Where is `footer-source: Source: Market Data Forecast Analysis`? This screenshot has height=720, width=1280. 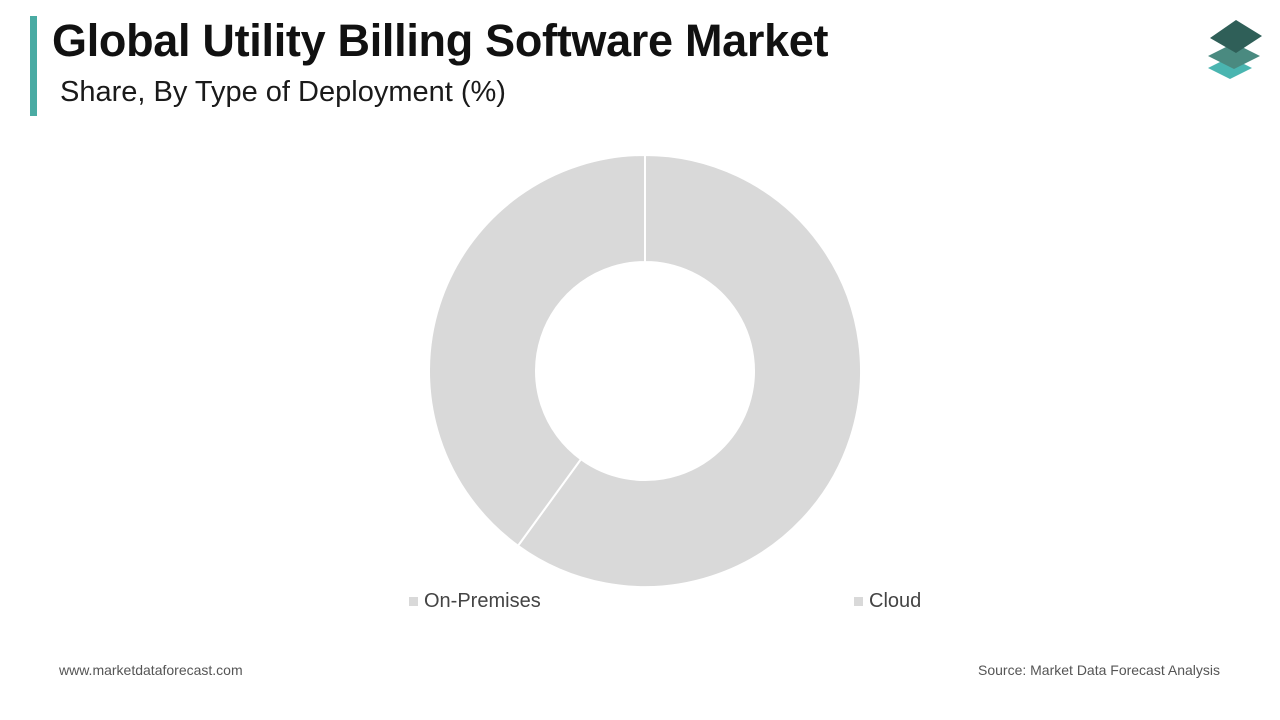 footer-source: Source: Market Data Forecast Analysis is located at coordinates (1099, 670).